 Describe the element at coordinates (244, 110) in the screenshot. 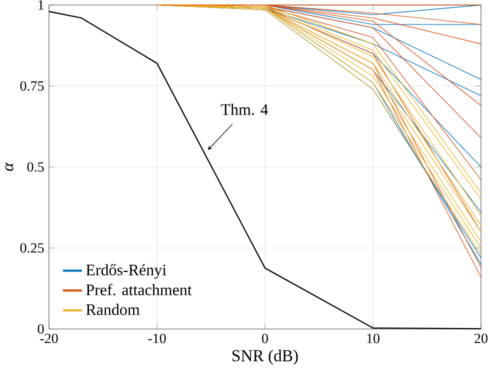

I see `annotation: Thm. 4` at that location.